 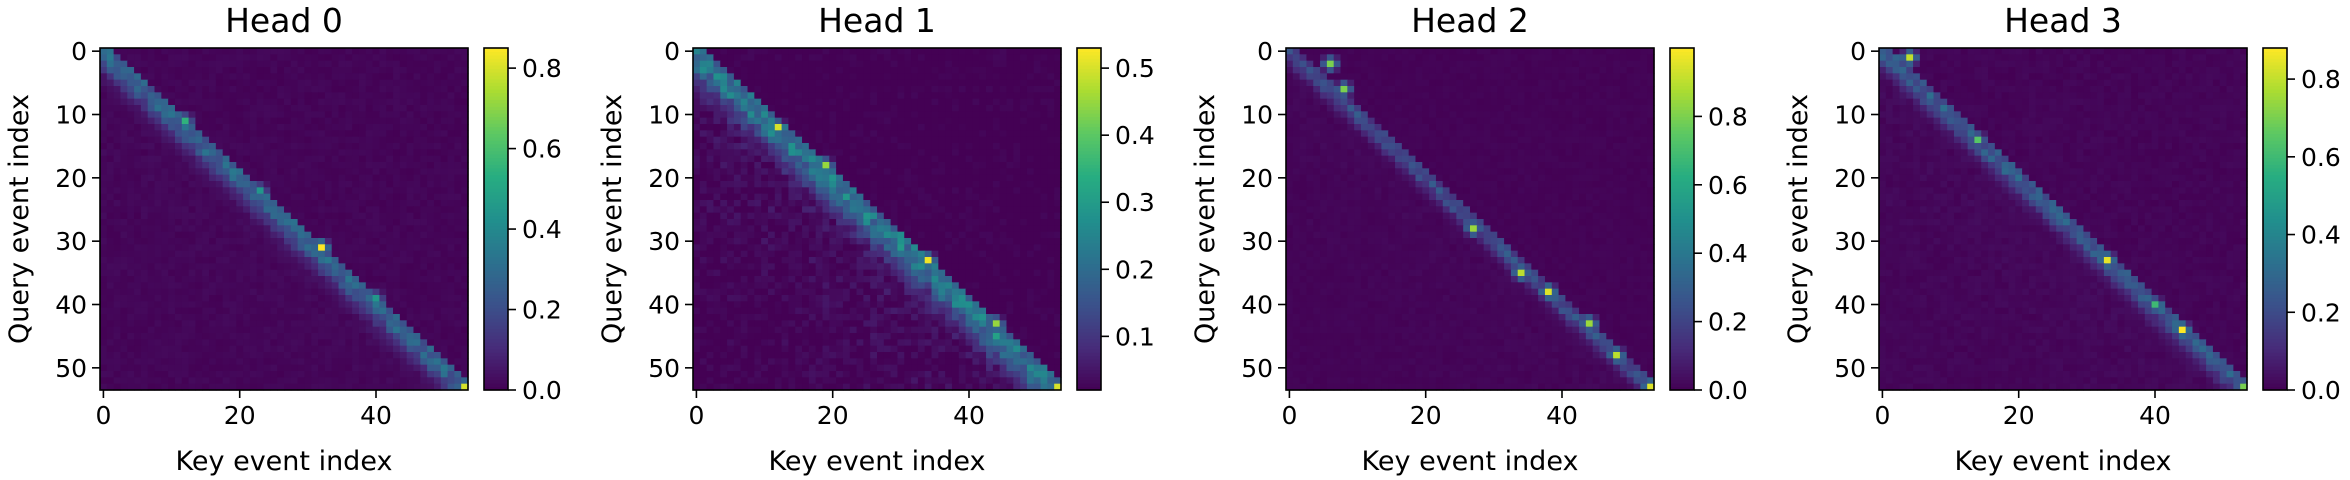 What do you see at coordinates (496, 111) in the screenshot?
I see `colorbar-step` at bounding box center [496, 111].